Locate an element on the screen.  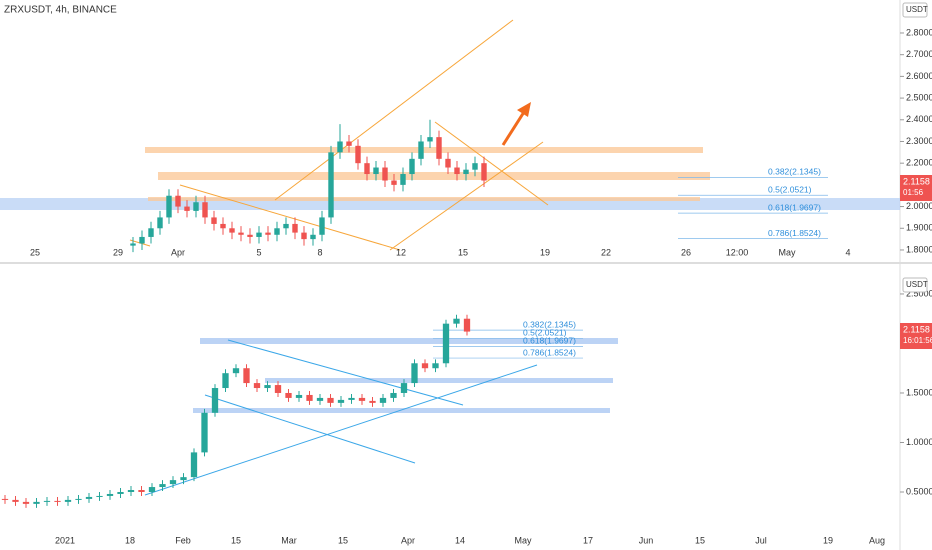
x-tick-label: Aug is located at coordinates (877, 540).